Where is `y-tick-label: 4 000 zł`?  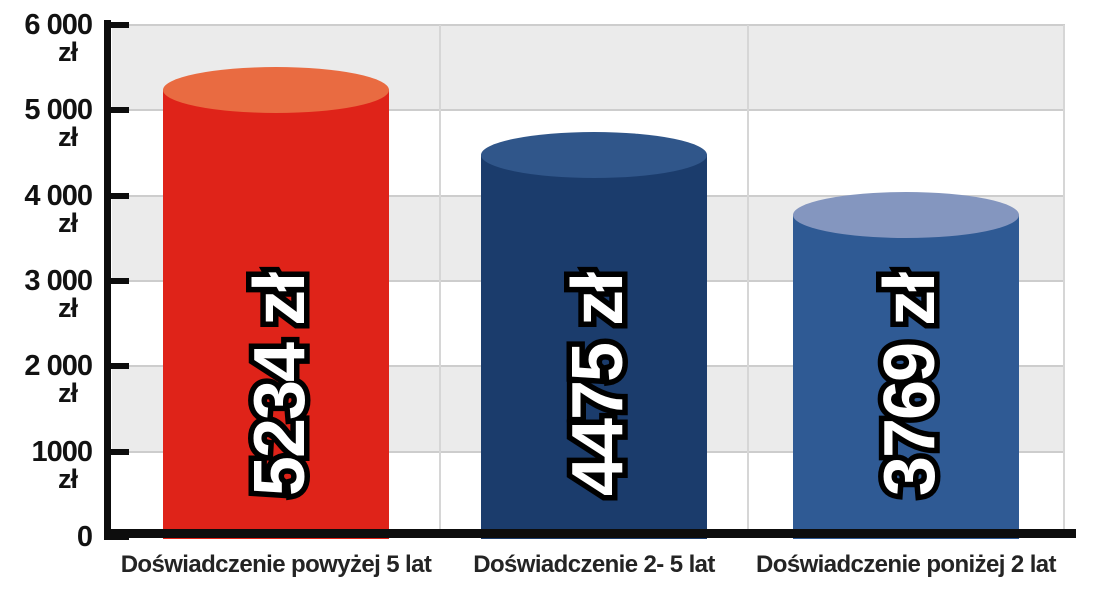
y-tick-label: 4 000 zł is located at coordinates (46, 208).